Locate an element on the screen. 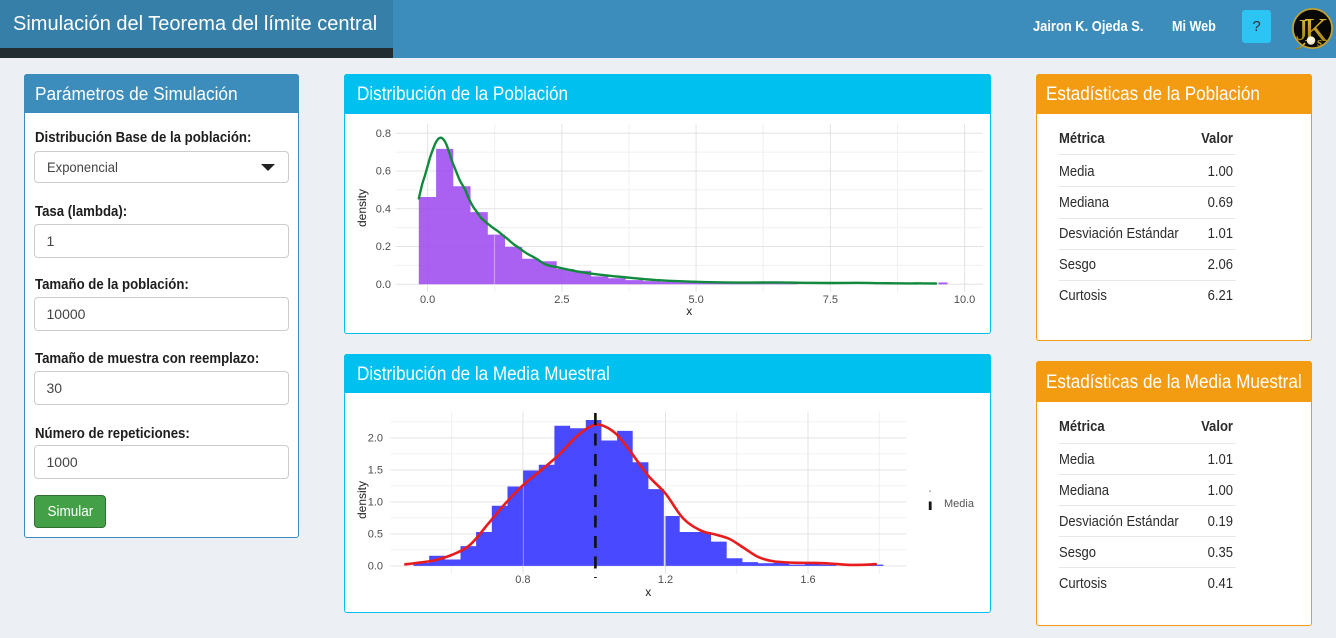 This screenshot has height=638, width=1336. svg-text: 1.2 is located at coordinates (665, 580).